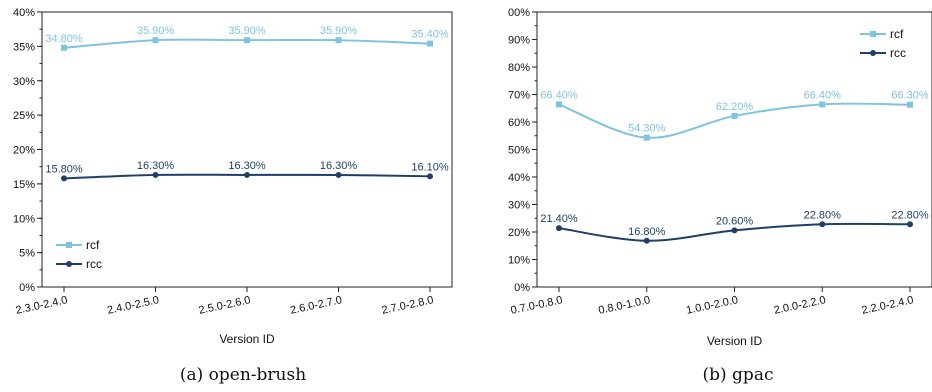  What do you see at coordinates (243, 375) in the screenshot?
I see `figure-caption: (a) open-brush` at bounding box center [243, 375].